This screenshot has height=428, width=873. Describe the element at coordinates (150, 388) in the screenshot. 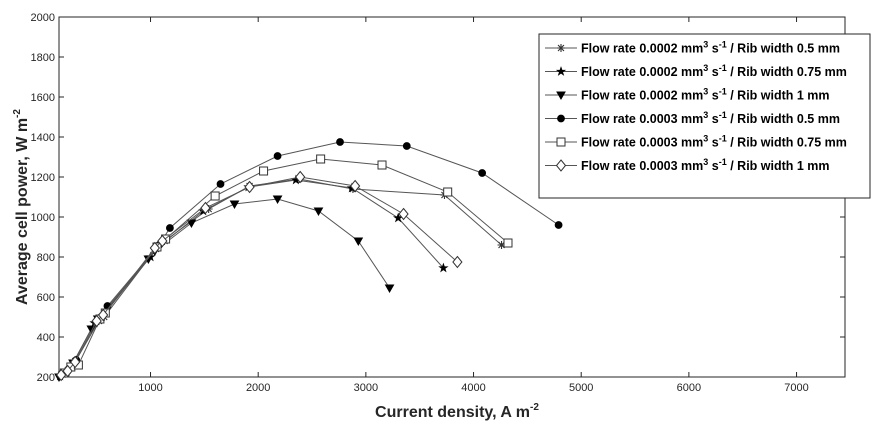

I see `x-tick-label: 1000` at that location.